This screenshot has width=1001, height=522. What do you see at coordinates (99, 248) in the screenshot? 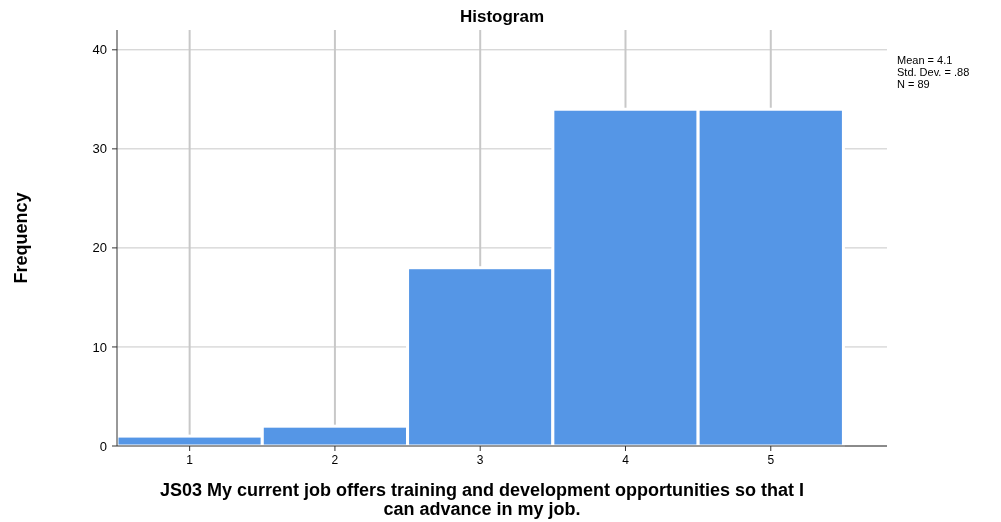
I see `y-tick-label: 20` at bounding box center [99, 248].